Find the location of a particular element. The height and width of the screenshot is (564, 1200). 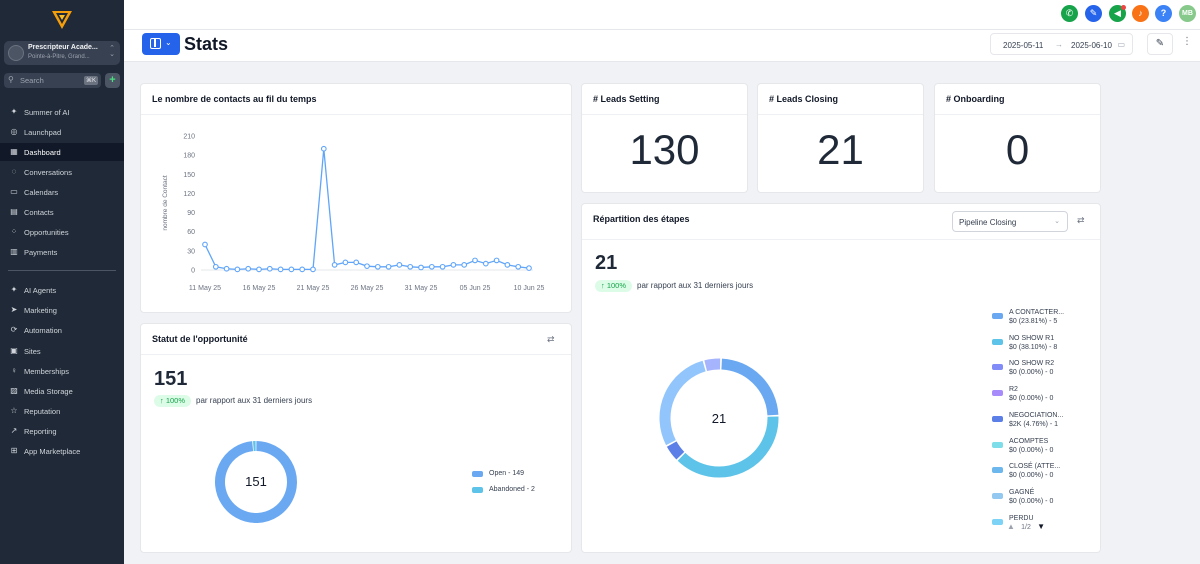

sidebar-item-conversations: ◌ Conversations is located at coordinates (62, 172).